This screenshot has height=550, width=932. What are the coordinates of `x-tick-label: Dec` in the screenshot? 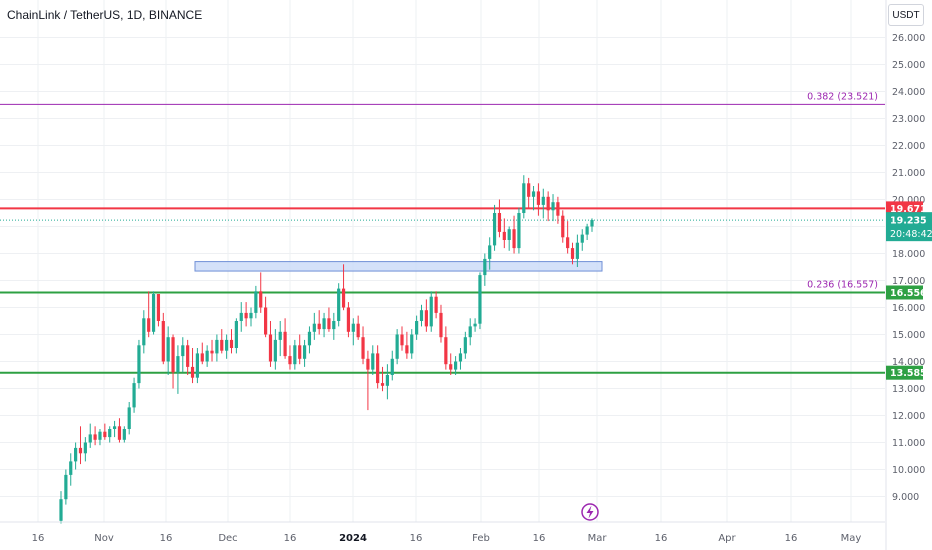 It's located at (227, 538).